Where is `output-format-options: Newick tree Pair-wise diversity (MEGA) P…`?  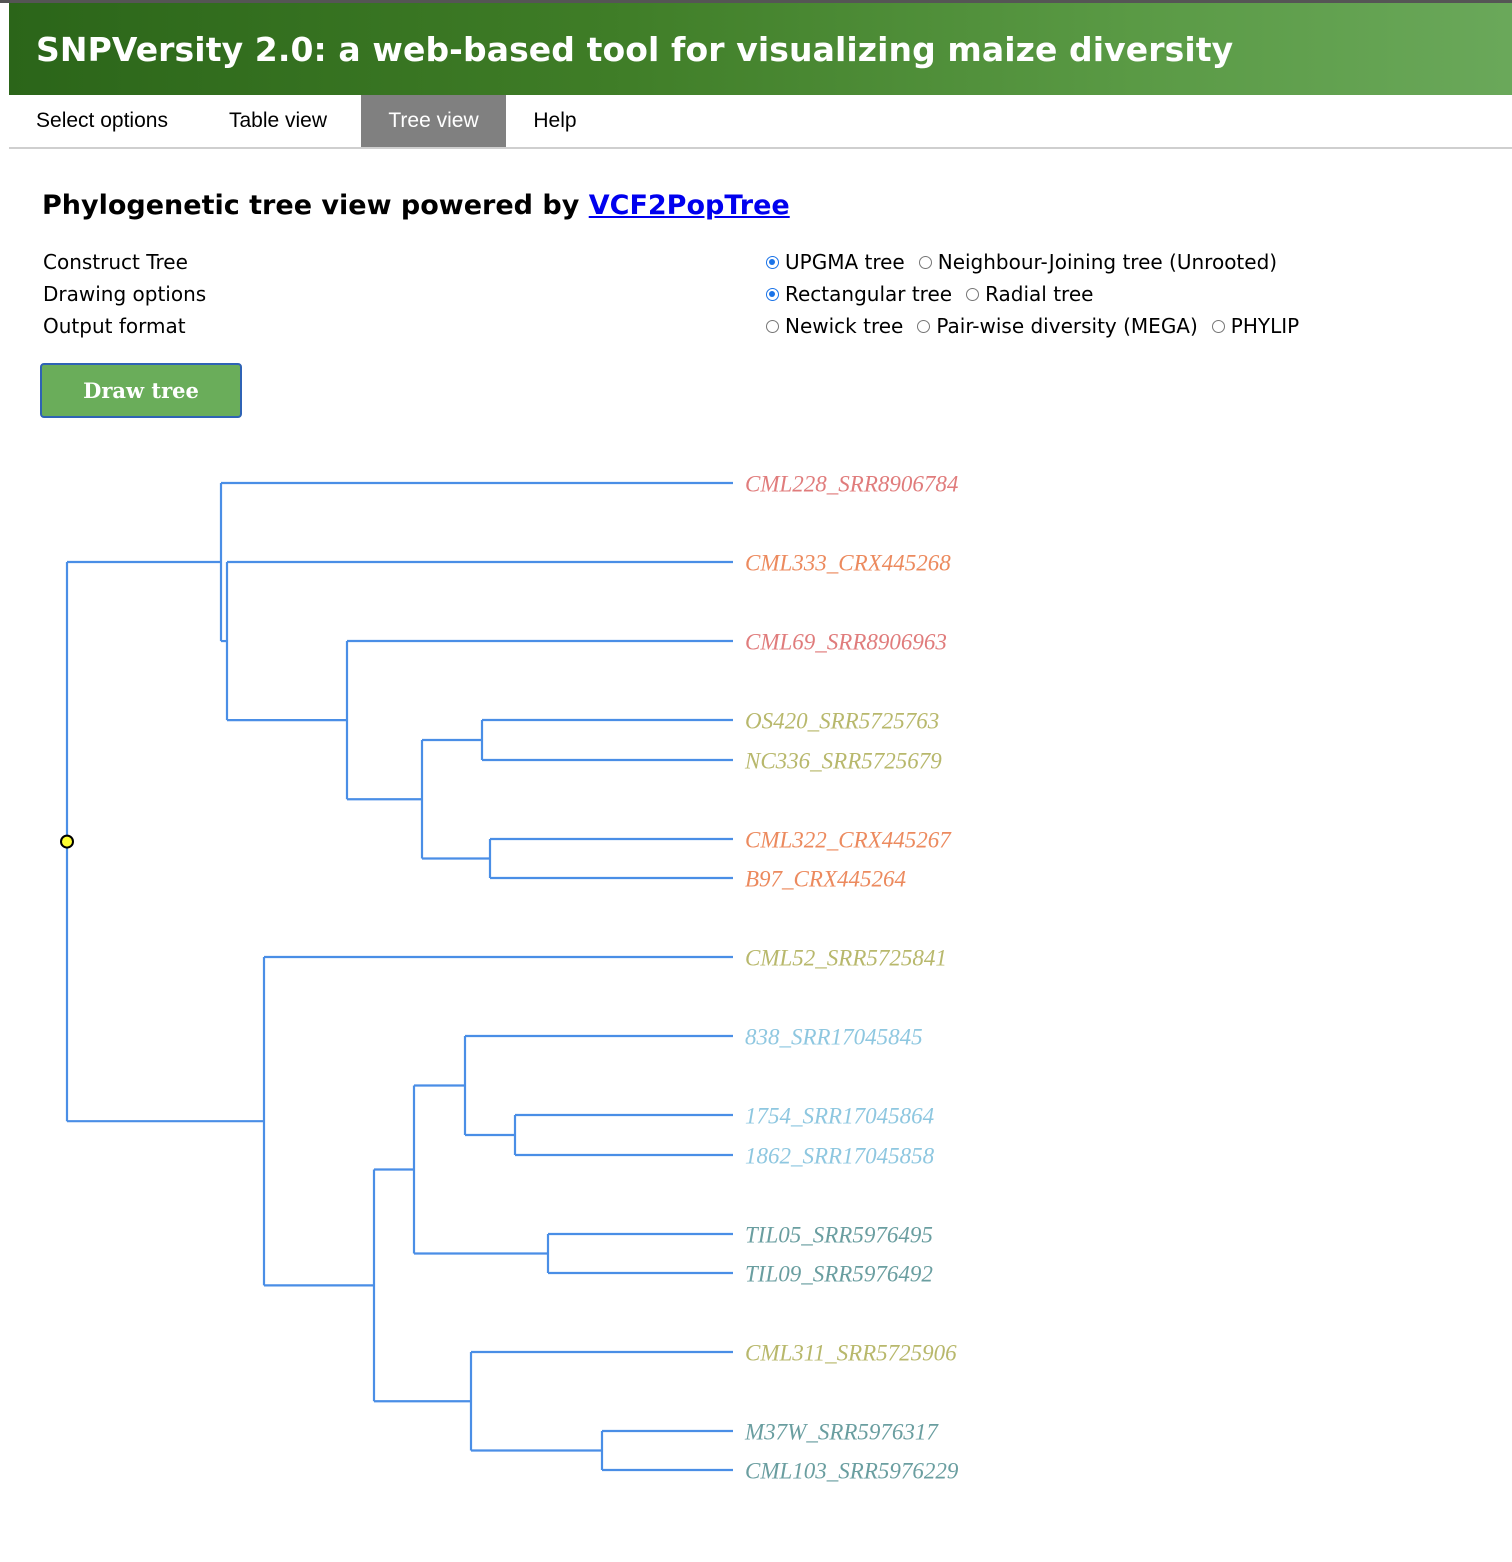 output-format-options: Newick tree Pair-wise diversity (MEGA) P… is located at coordinates (1039, 326).